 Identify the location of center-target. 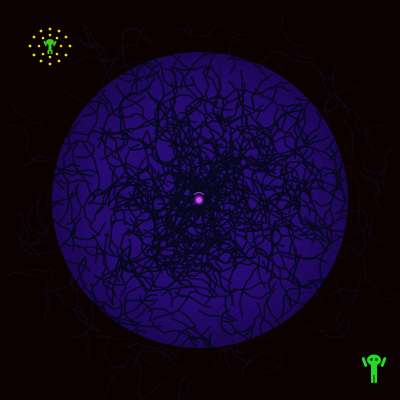
(199, 198).